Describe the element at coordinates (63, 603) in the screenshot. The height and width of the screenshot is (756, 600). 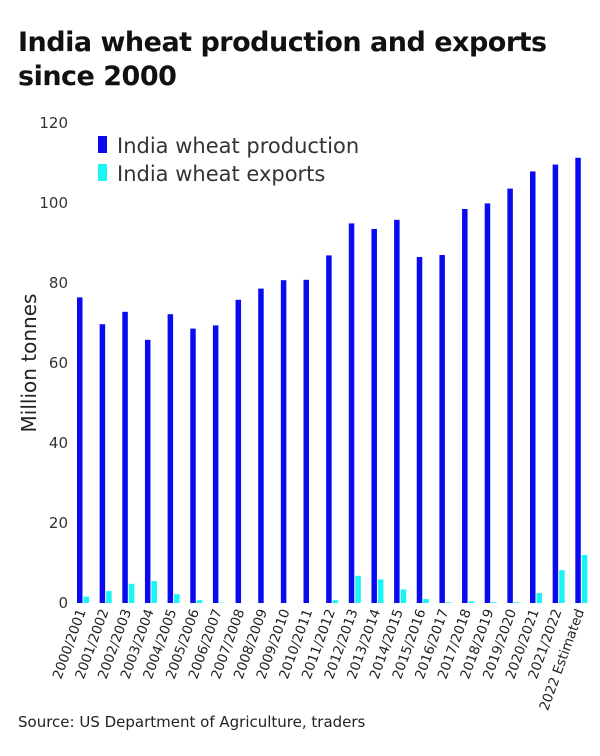
I see `y-tick-label: 0` at that location.